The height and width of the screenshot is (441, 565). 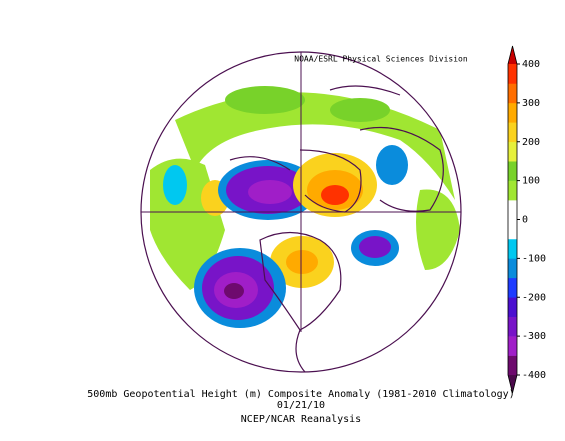 What do you see at coordinates (512, 384) in the screenshot?
I see `colorbar-extend-low` at bounding box center [512, 384].